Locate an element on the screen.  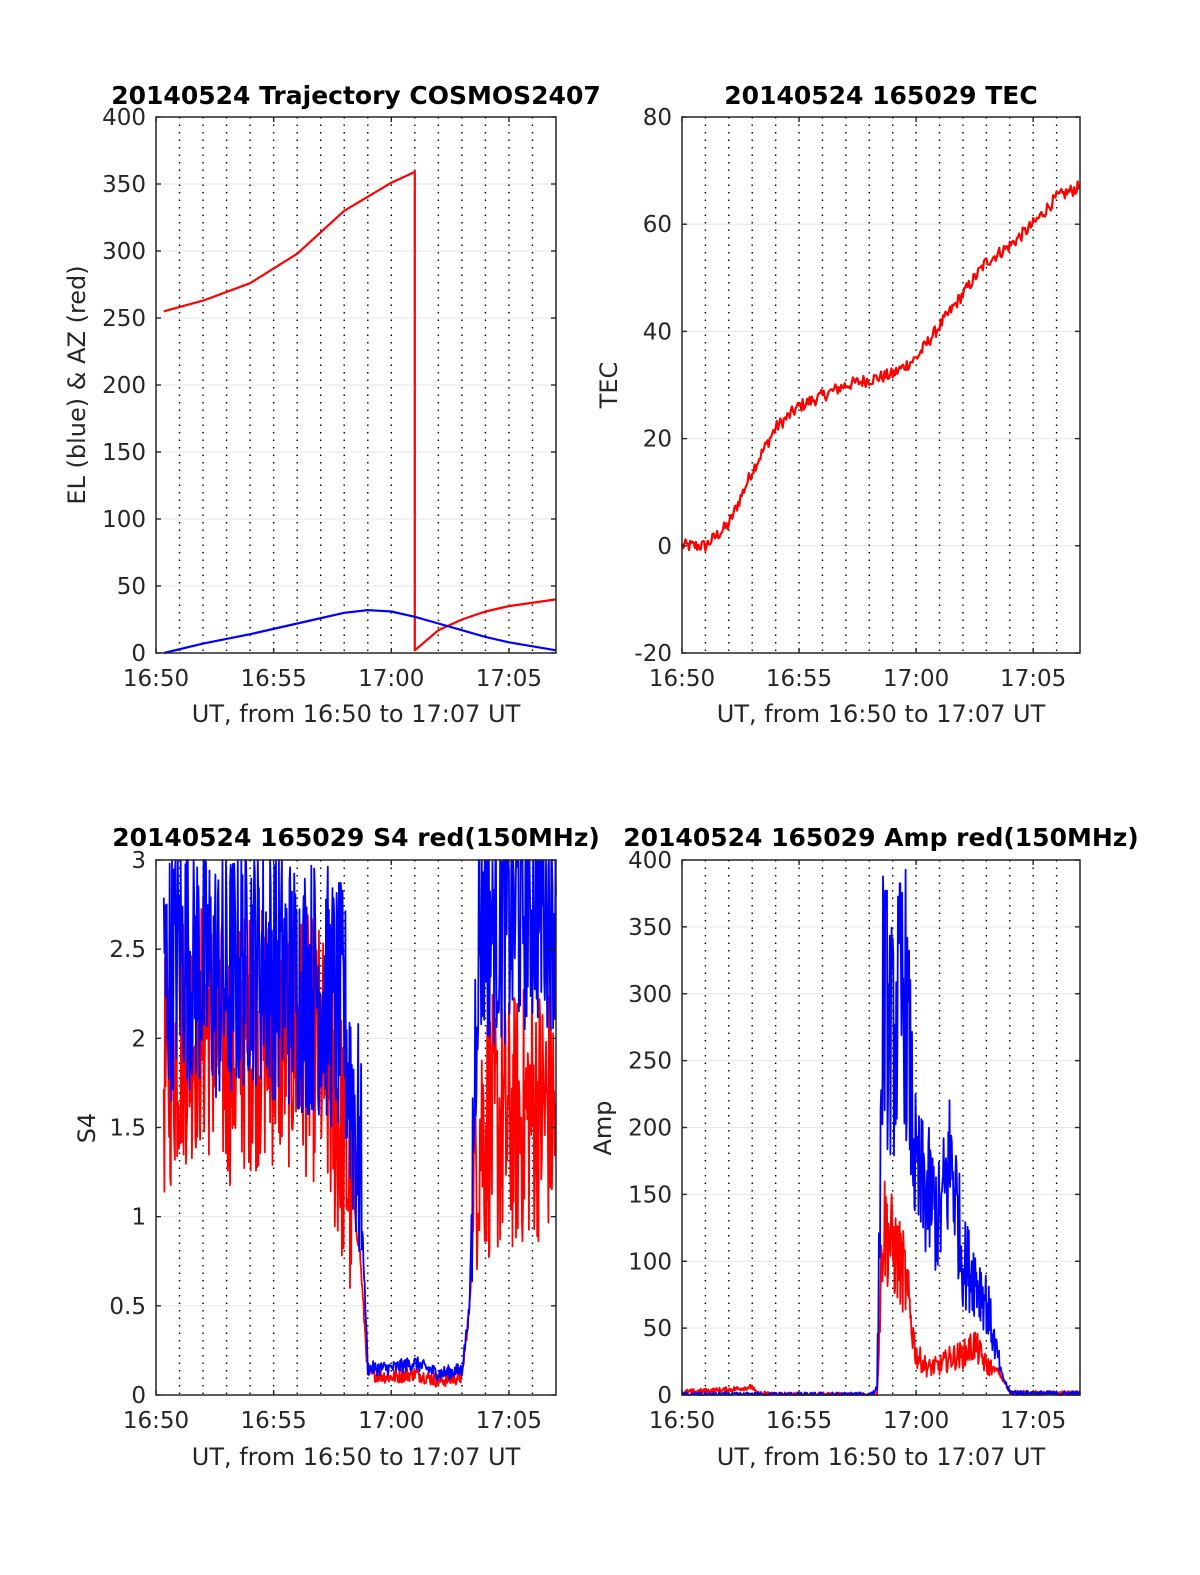
y-tick-label: 1 is located at coordinates (138, 1218).